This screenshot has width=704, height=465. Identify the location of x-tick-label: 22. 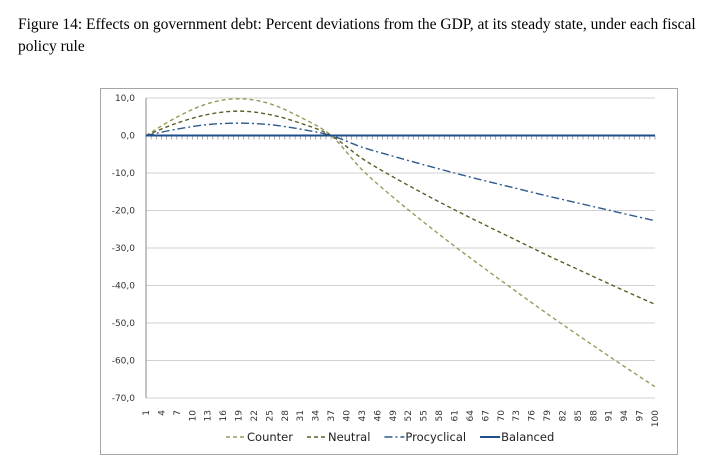
(255, 415).